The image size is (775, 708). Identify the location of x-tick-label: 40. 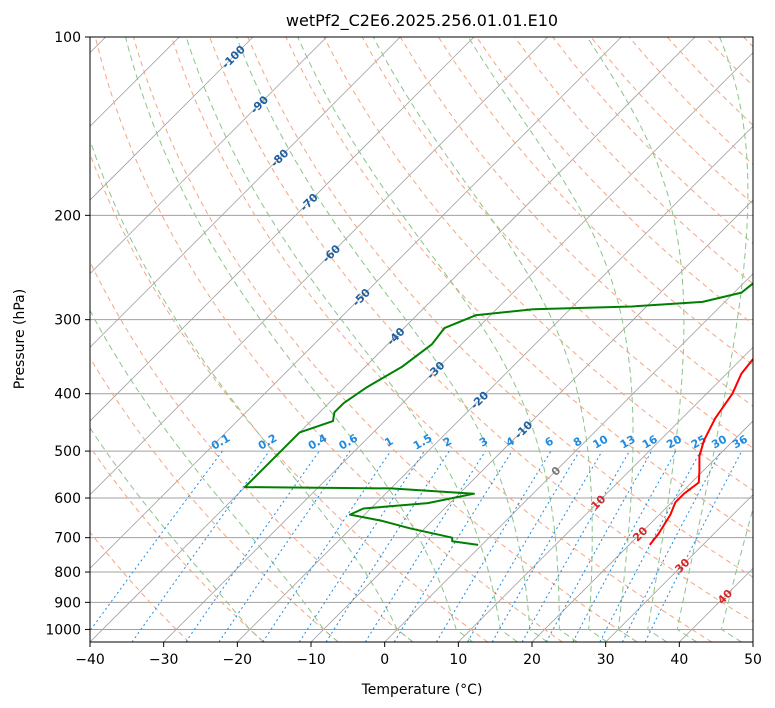
(679, 660).